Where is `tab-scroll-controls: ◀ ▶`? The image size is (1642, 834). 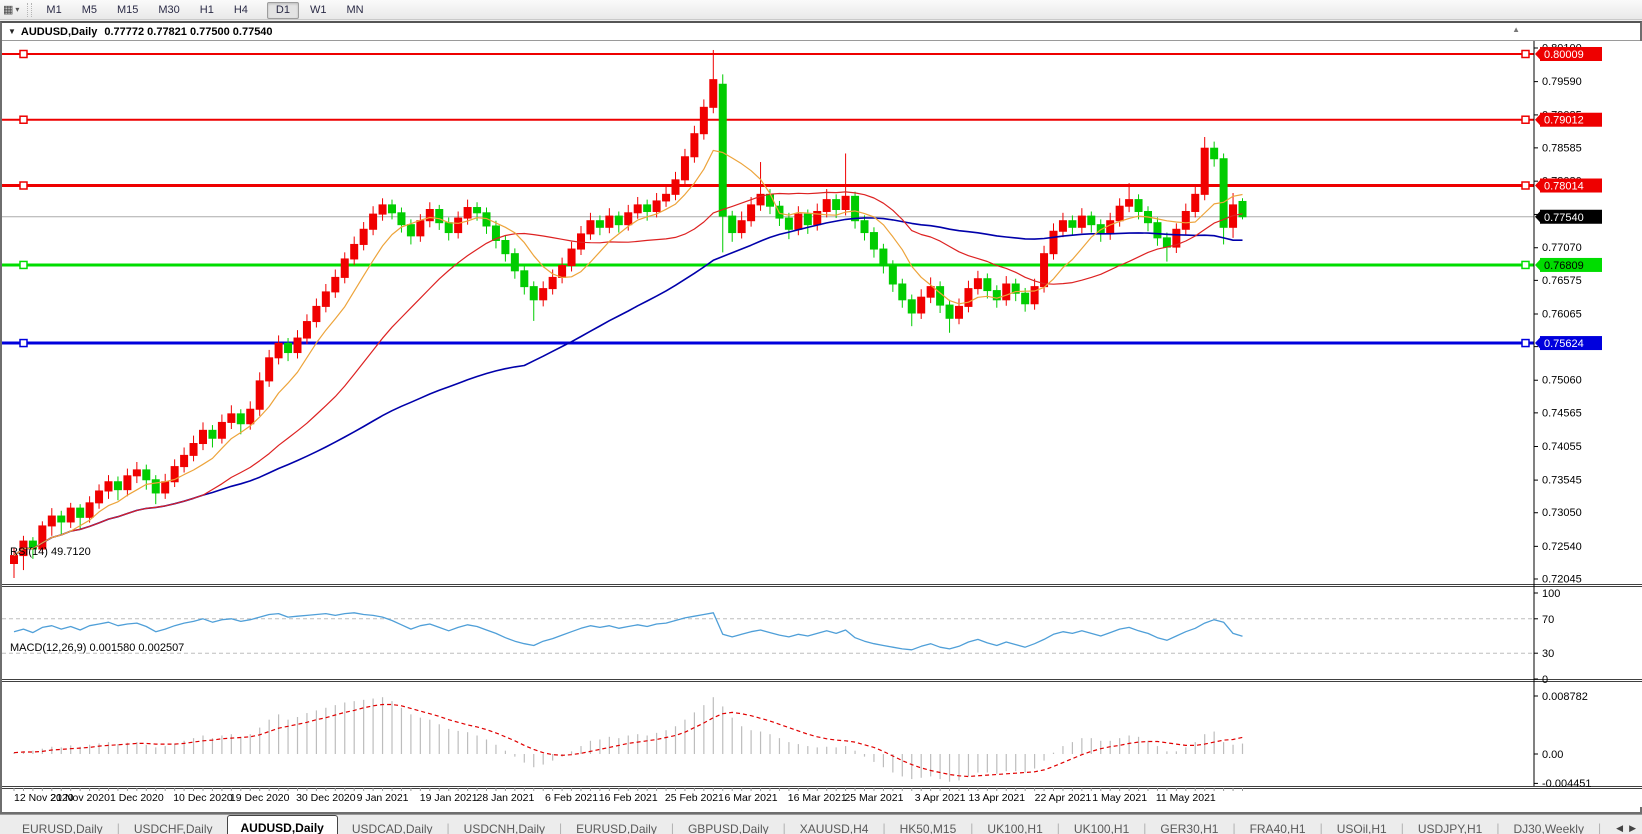 tab-scroll-controls: ◀ ▶ is located at coordinates (1628, 824).